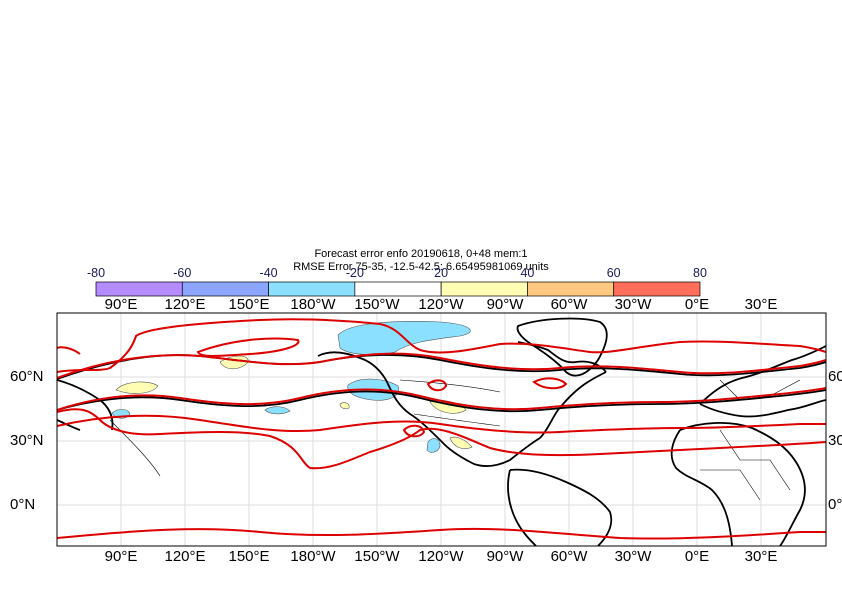  I want to click on colorbar-tick-label: -60, so click(182, 273).